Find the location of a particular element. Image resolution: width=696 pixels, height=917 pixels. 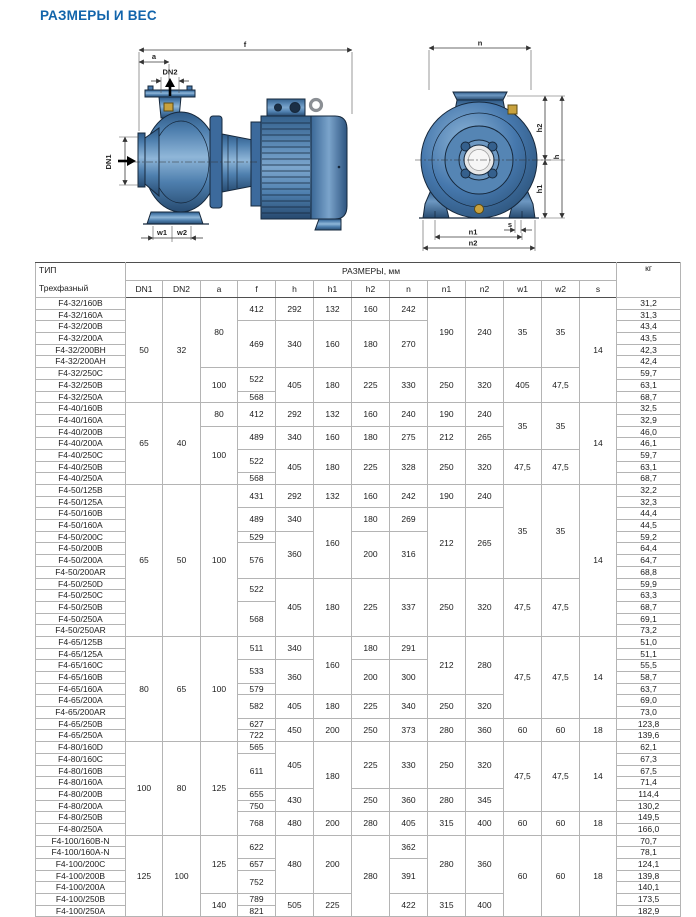

table-row: F4-80/200B 655 430 250 360 280 345 114,4 is located at coordinates (358, 800).